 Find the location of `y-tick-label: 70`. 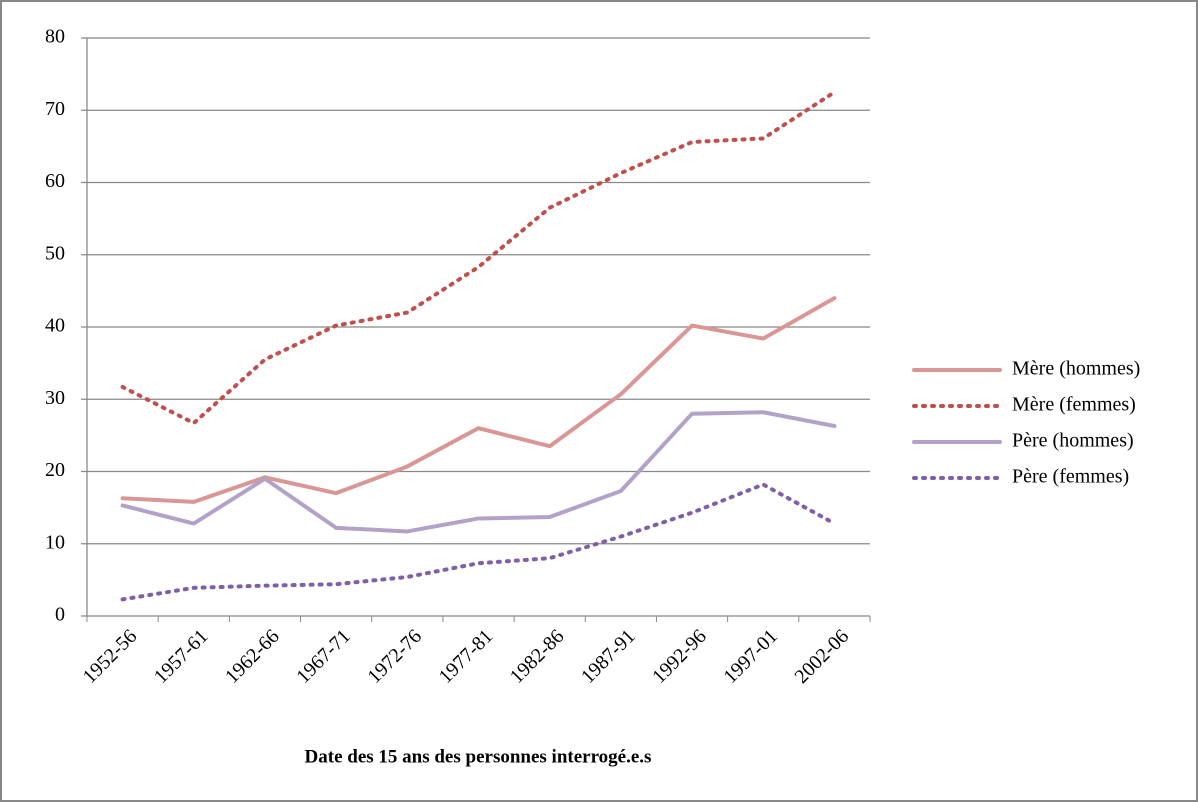

y-tick-label: 70 is located at coordinates (55, 109).